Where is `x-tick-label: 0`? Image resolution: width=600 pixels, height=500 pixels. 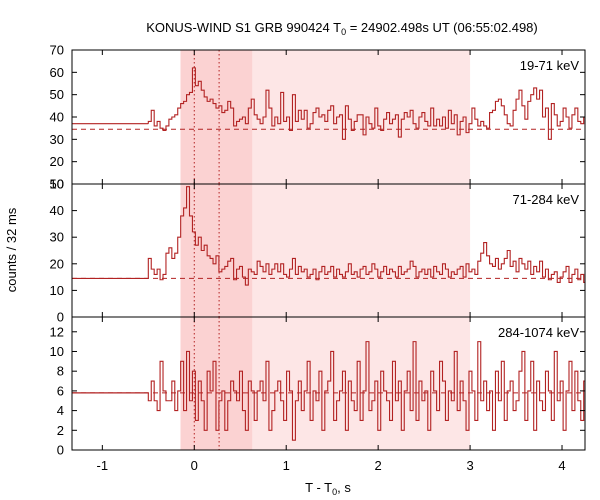
x-tick-label: 0 is located at coordinates (194, 465).